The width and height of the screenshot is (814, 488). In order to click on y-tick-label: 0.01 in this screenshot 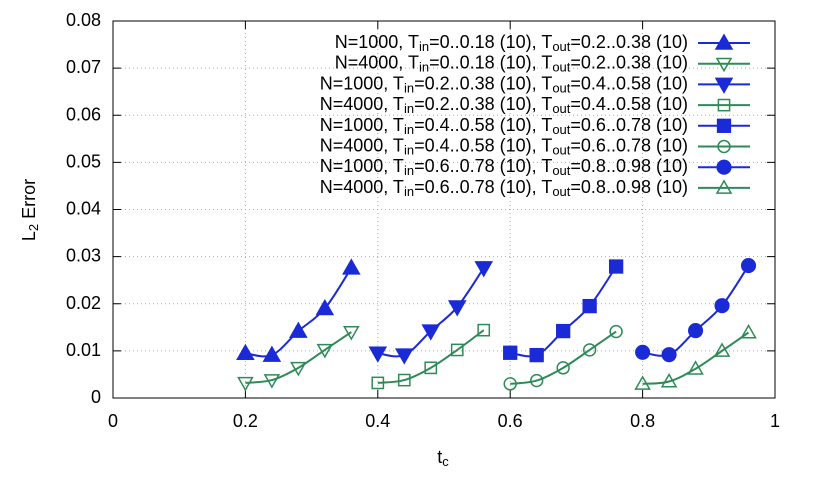, I will do `click(83, 350)`.